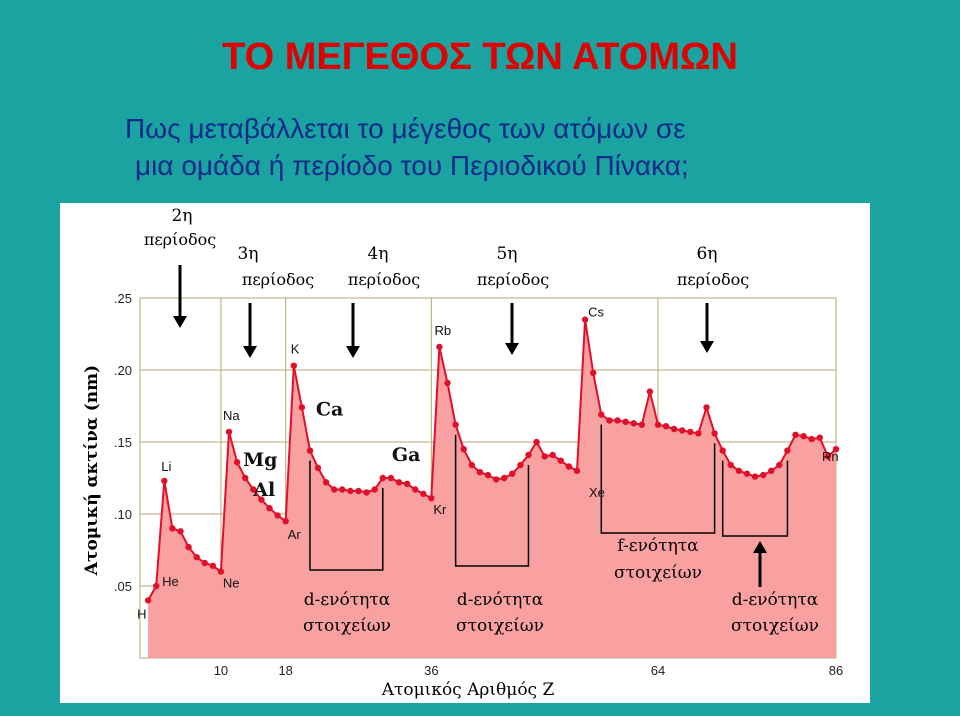 This screenshot has height=716, width=960. Describe the element at coordinates (658, 670) in the screenshot. I see `x-tick-label: 64` at that location.